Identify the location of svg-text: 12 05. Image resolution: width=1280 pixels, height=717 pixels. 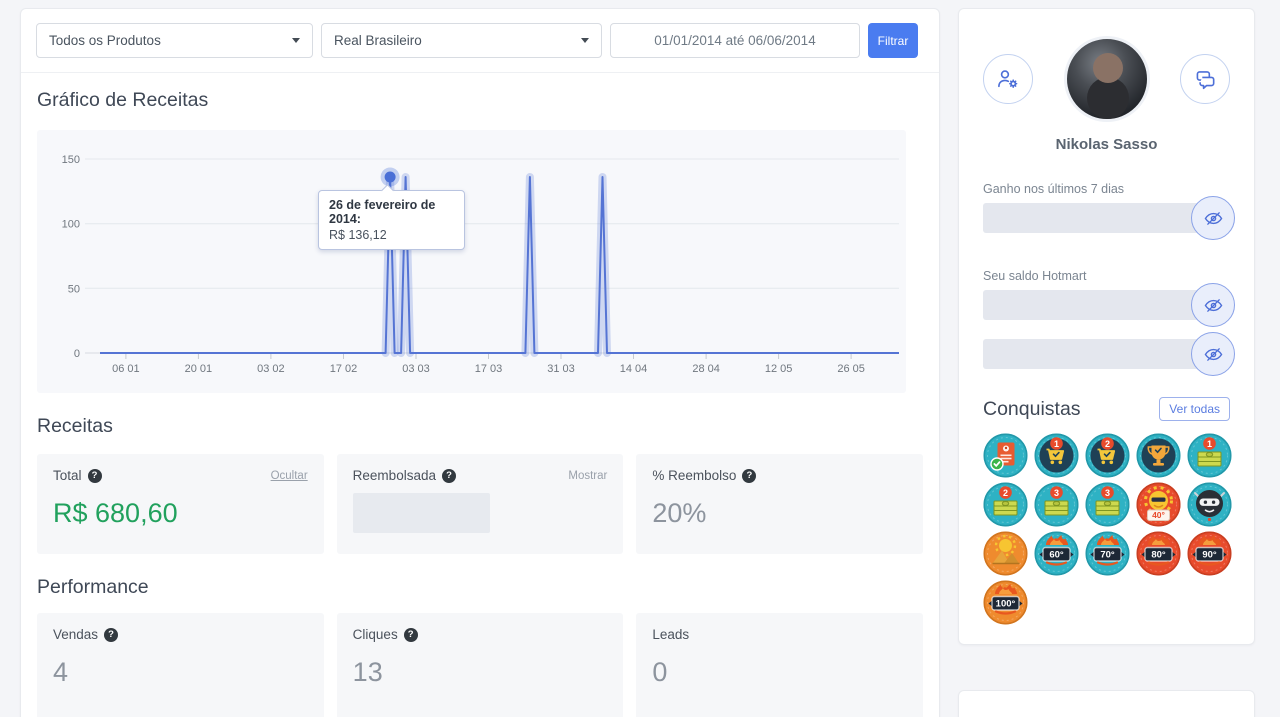
(779, 369).